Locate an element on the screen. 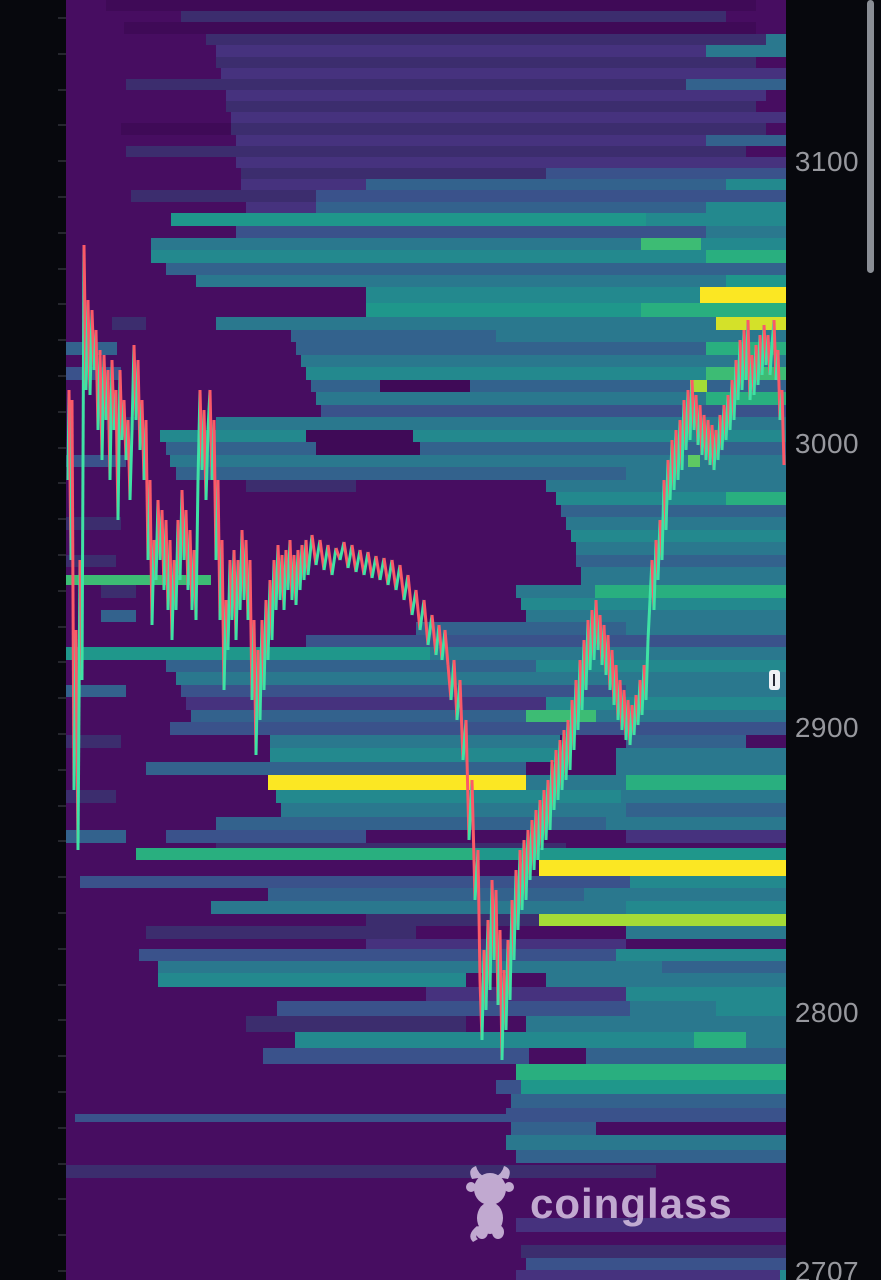 Image resolution: width=881 pixels, height=1280 pixels. coinglass-watermark: coinglass is located at coordinates (597, 1204).